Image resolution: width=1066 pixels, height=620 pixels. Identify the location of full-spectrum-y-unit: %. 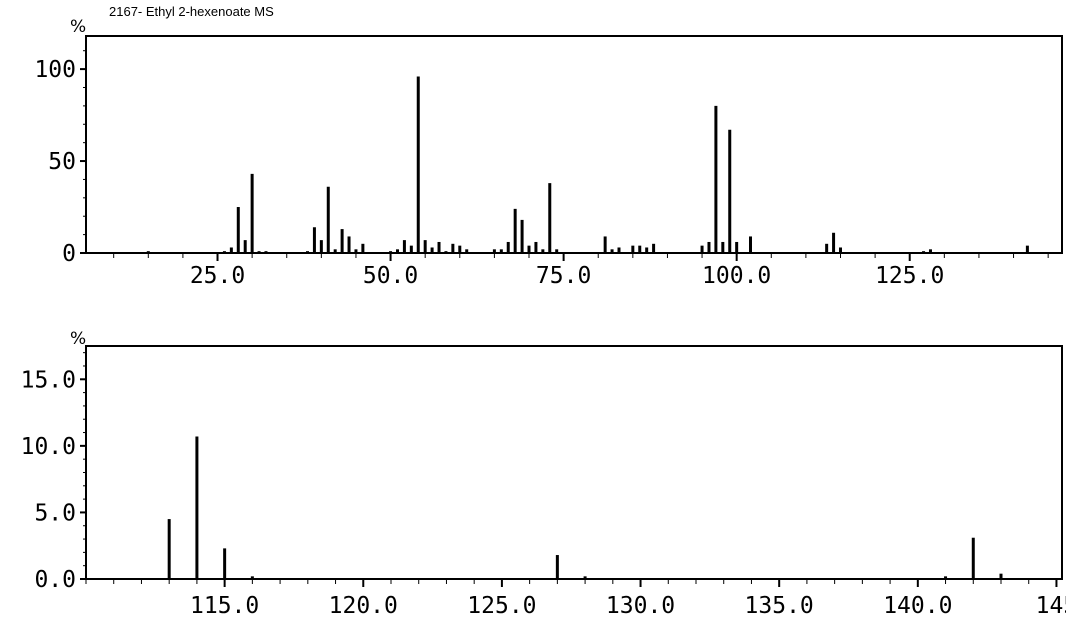
(78, 27).